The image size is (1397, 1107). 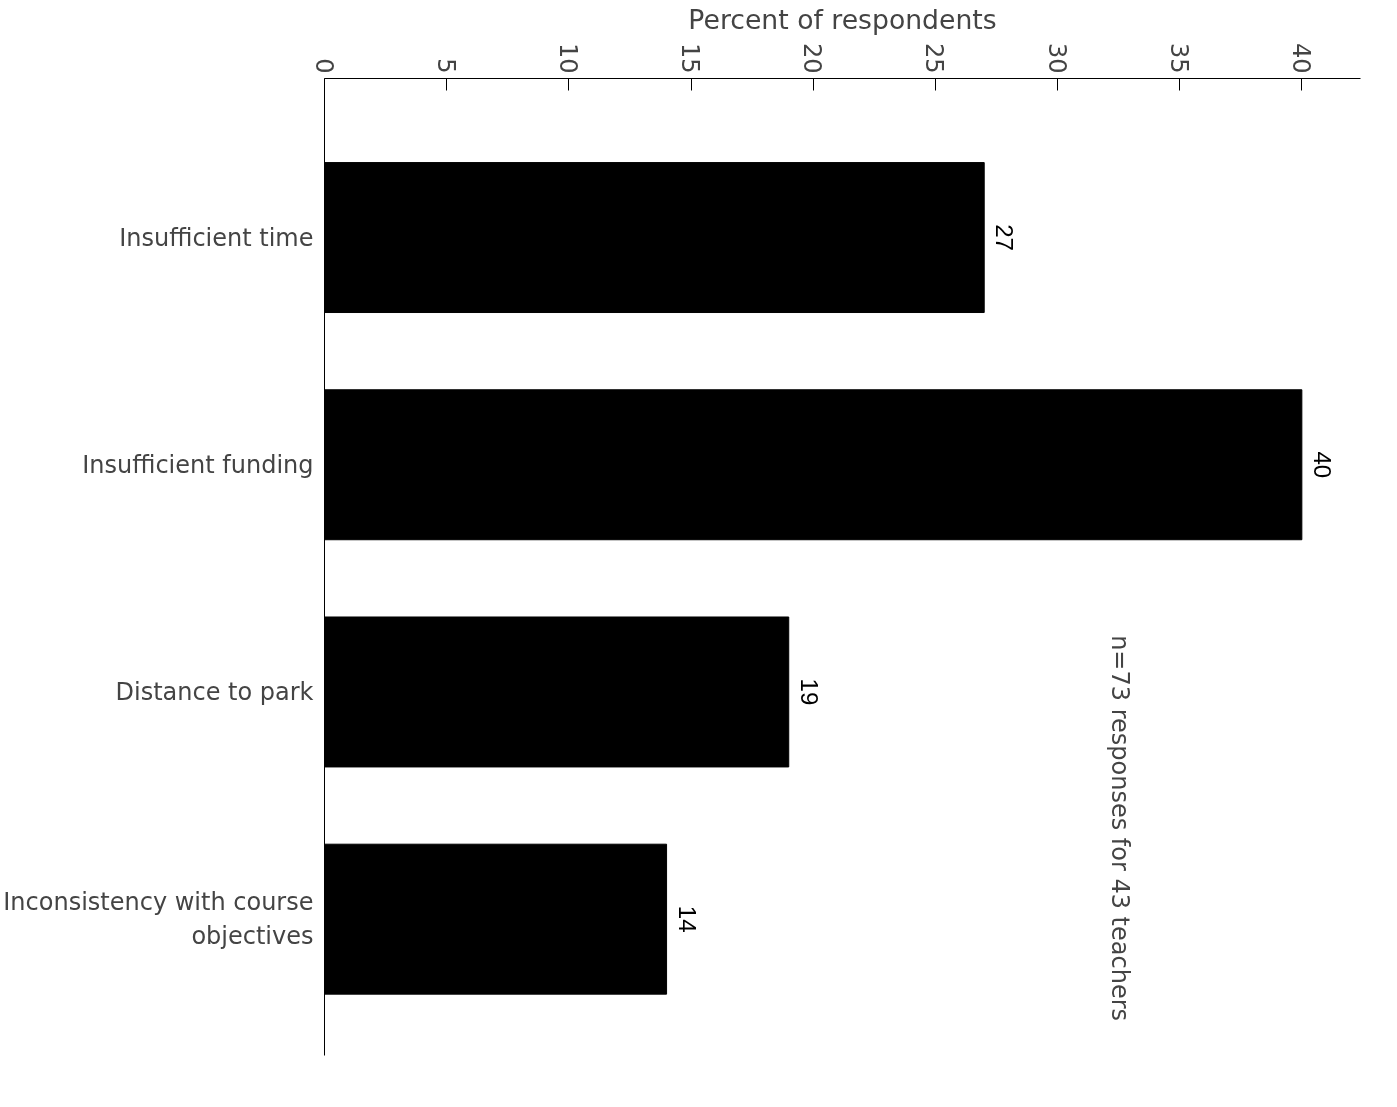 What do you see at coordinates (1322, 465) in the screenshot?
I see `data-label: 40` at bounding box center [1322, 465].